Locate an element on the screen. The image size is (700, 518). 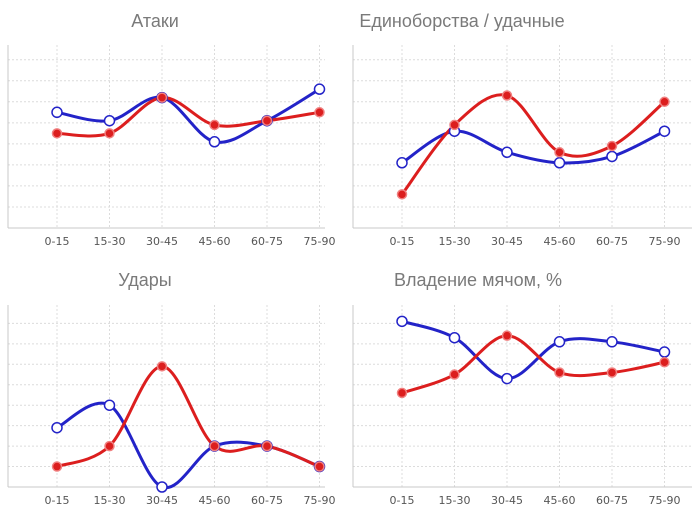
chart-title: Удары is located at coordinates (145, 280).